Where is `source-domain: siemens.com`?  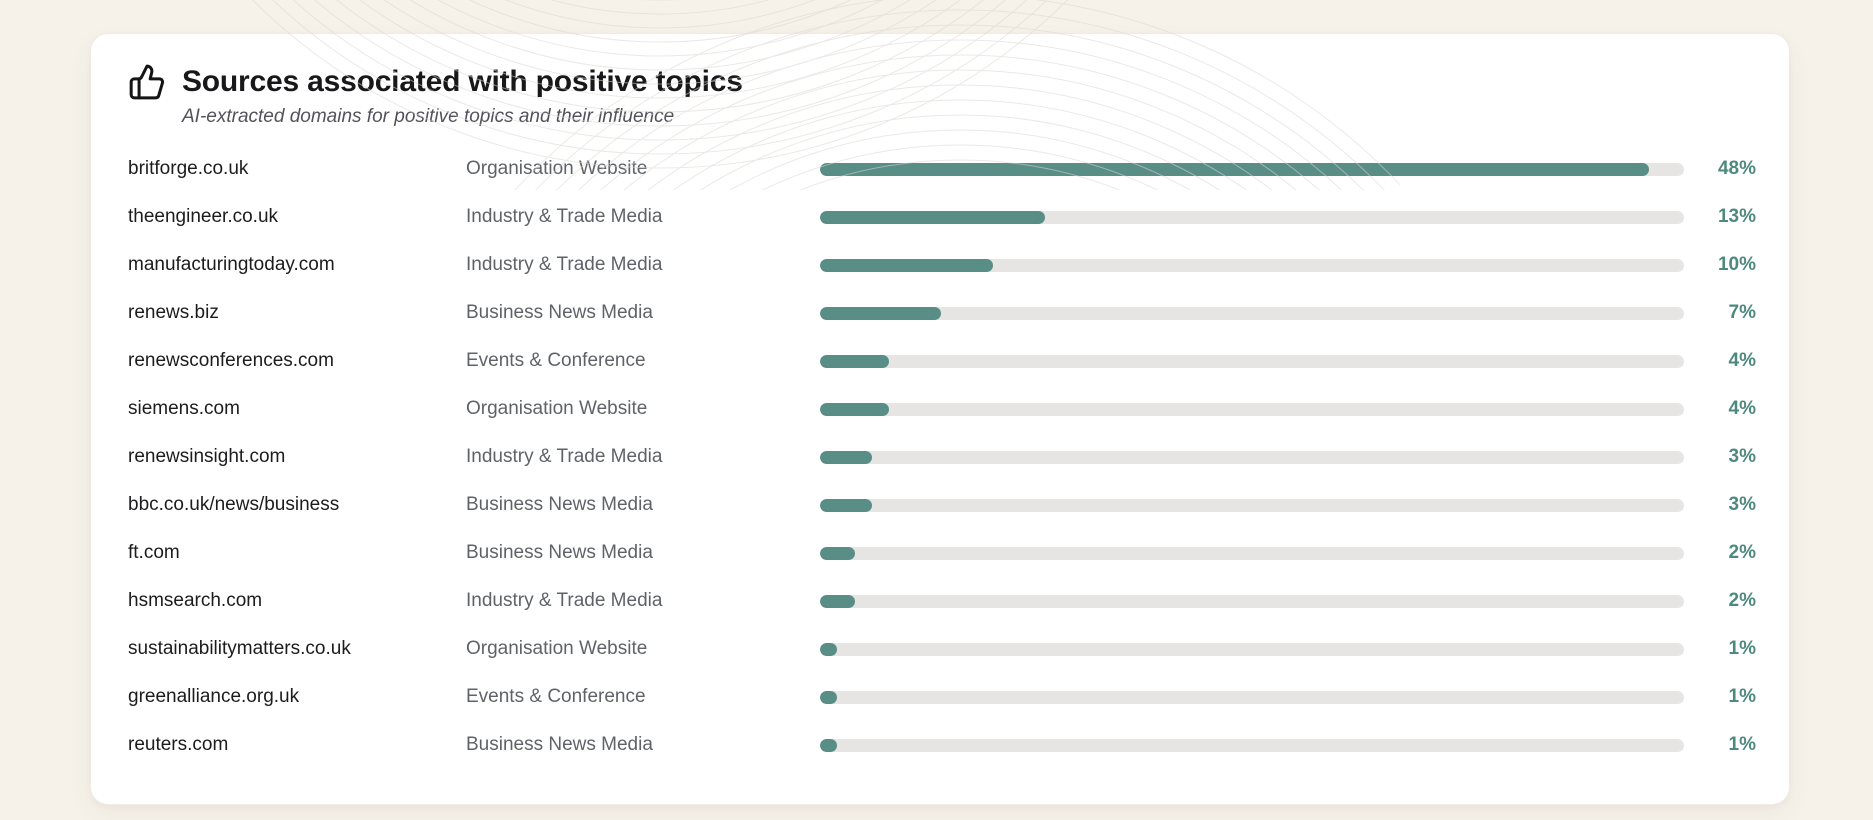
source-domain: siemens.com is located at coordinates (184, 408).